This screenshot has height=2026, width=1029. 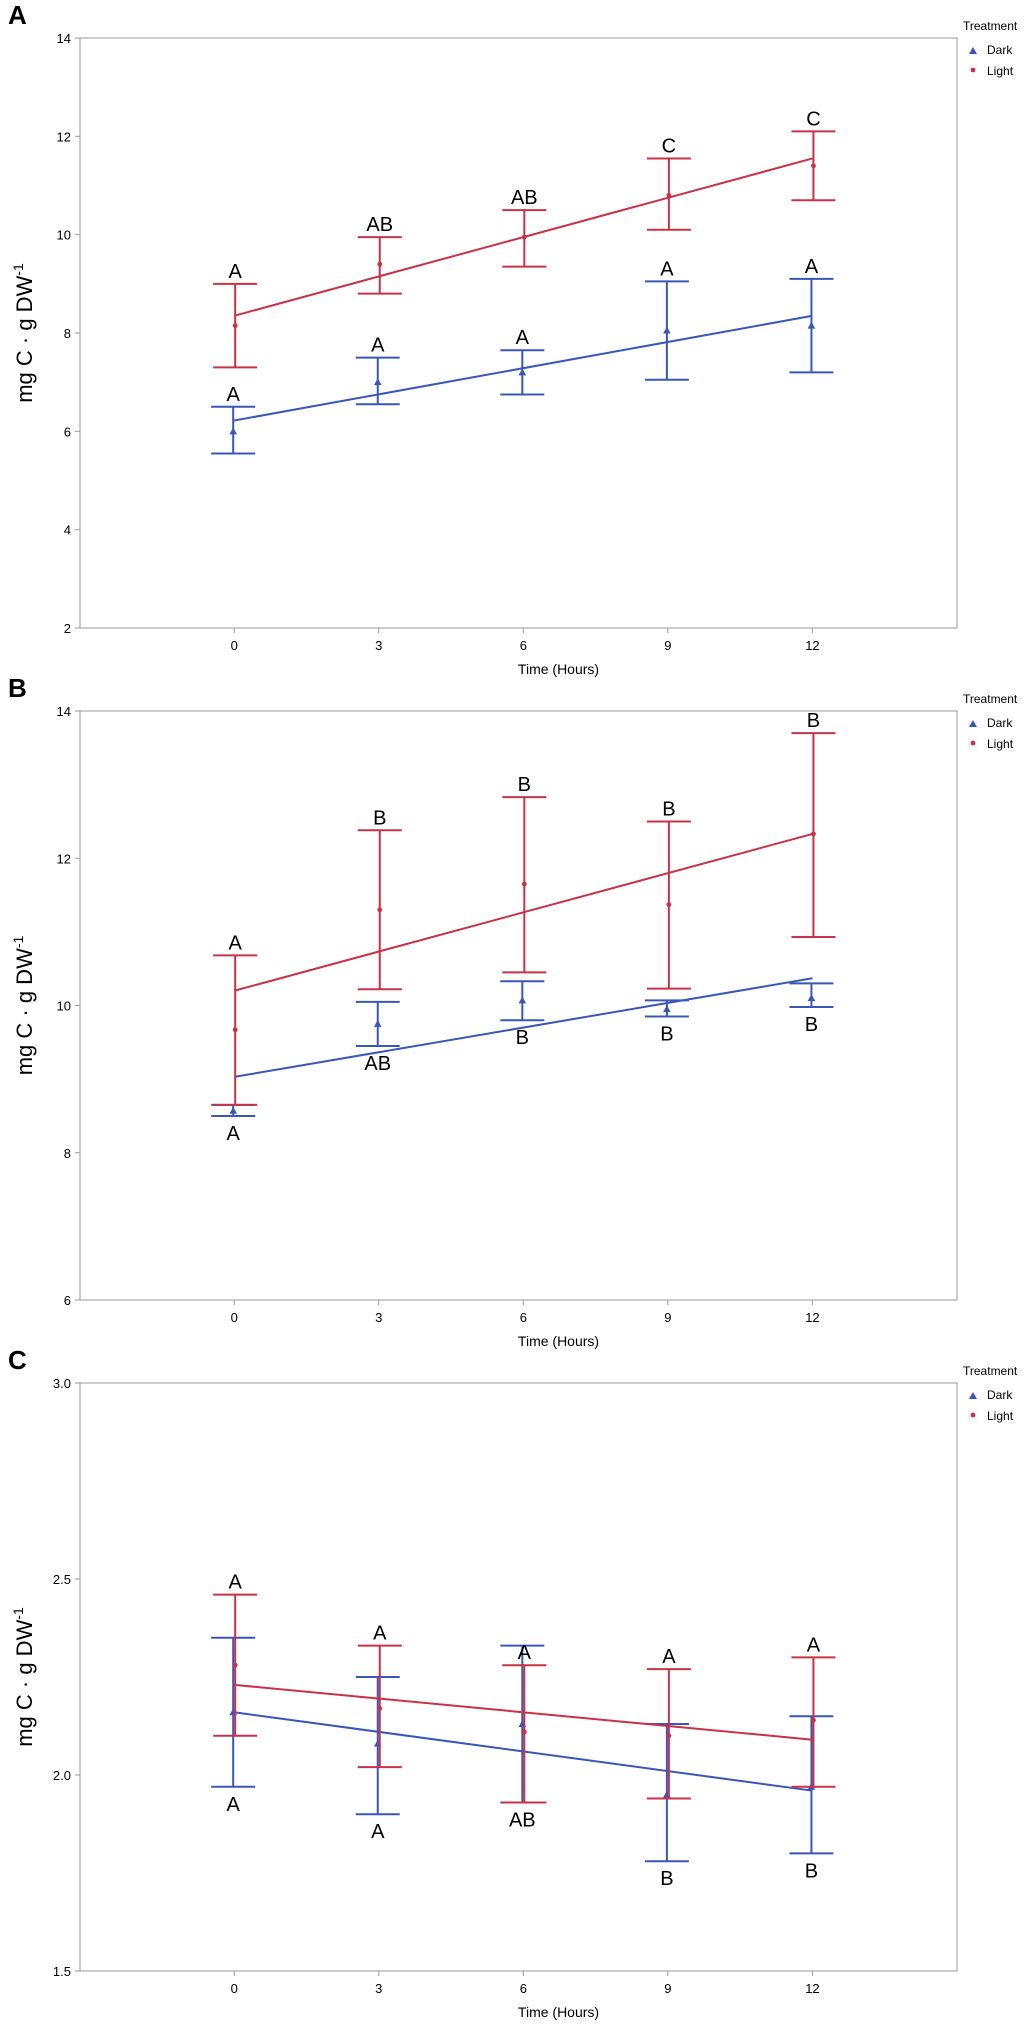 What do you see at coordinates (524, 1688) in the screenshot?
I see `series-light: A A A A A` at bounding box center [524, 1688].